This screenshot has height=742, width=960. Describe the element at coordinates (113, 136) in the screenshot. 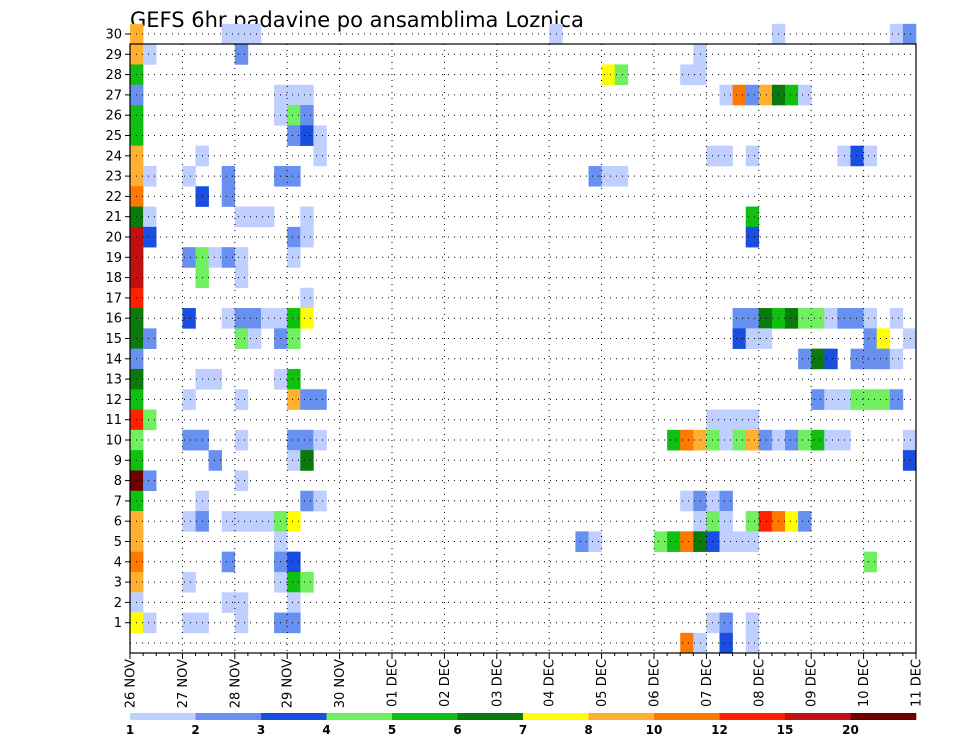

I see `y-tick-label: 25` at that location.